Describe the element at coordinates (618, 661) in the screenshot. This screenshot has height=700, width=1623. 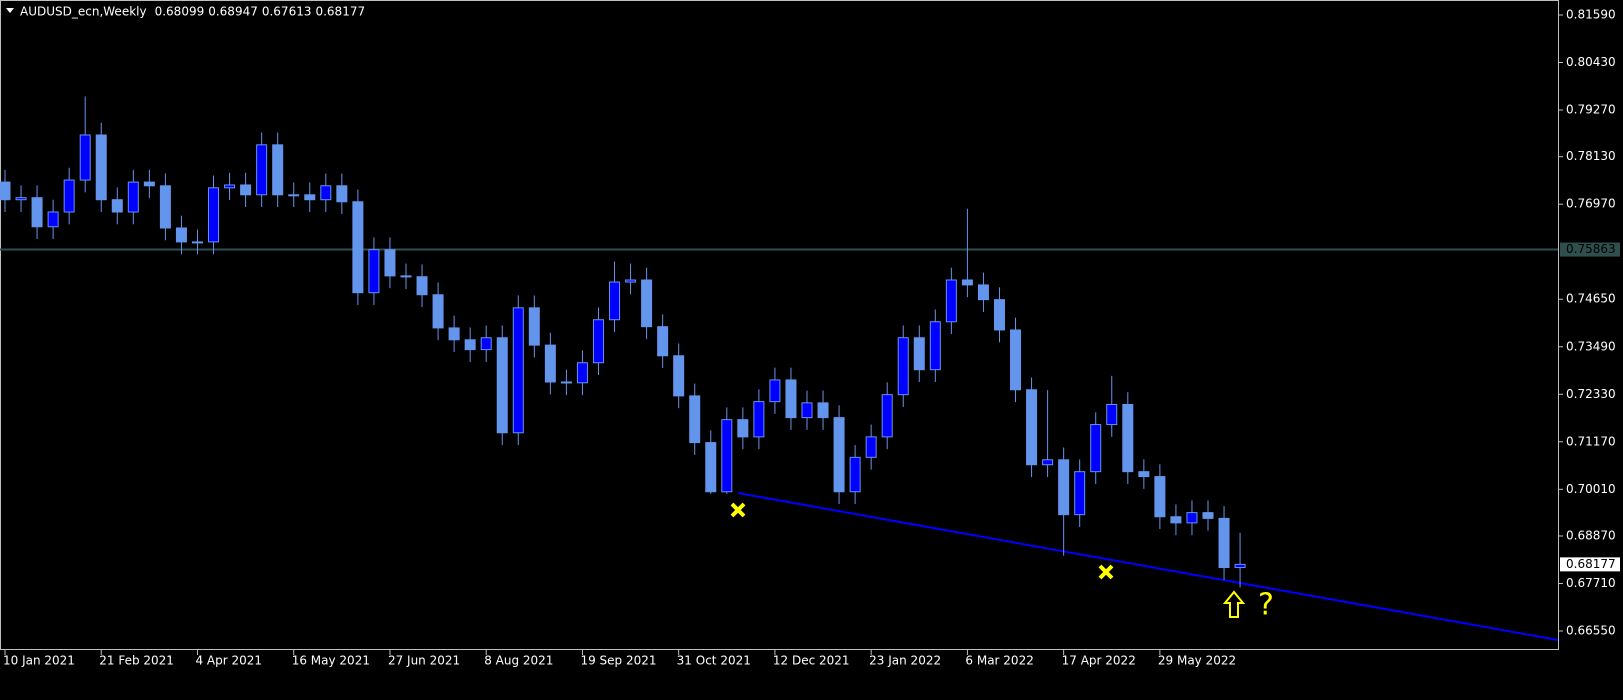
I see `x-tick-label: 19 Sep 2021` at that location.